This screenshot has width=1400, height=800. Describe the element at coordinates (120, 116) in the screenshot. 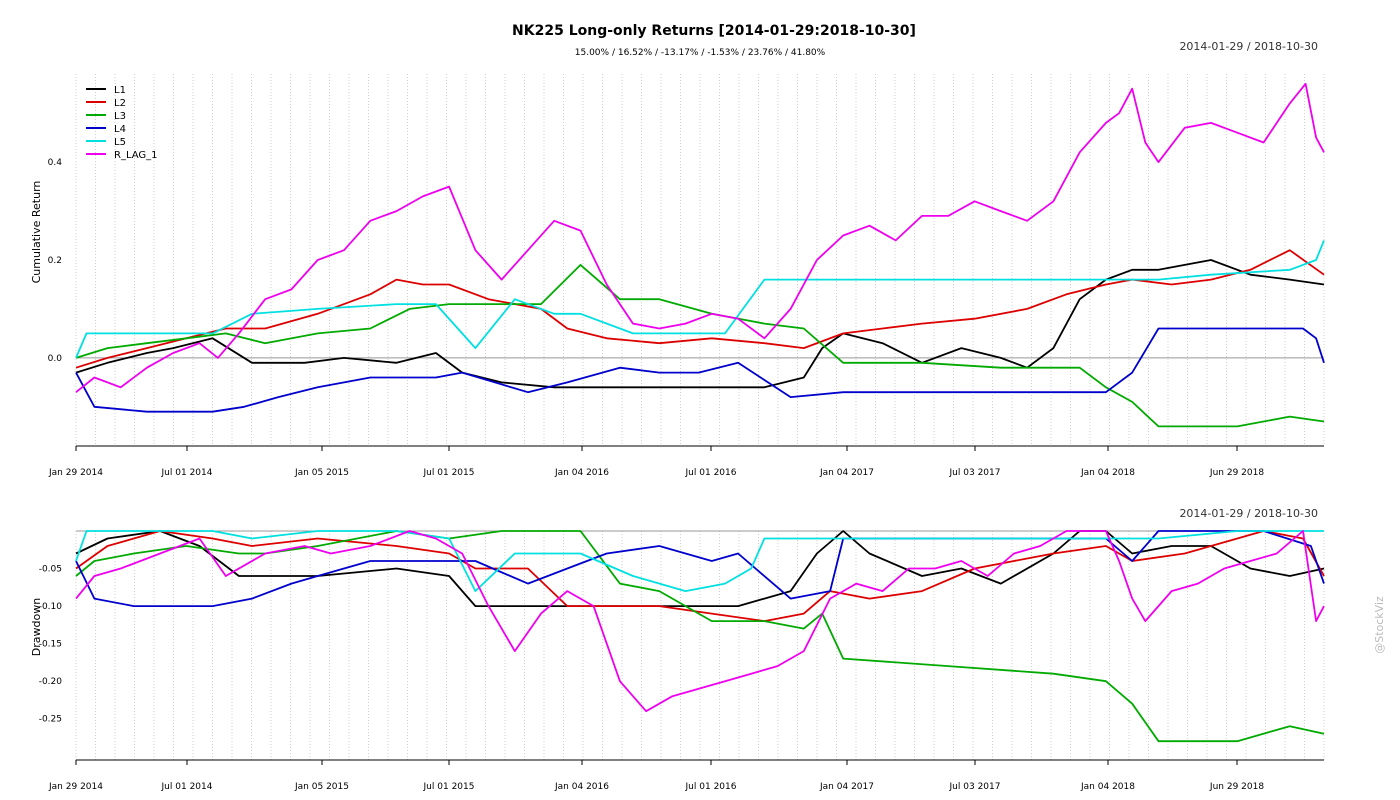

I see `legend-label: L3` at that location.